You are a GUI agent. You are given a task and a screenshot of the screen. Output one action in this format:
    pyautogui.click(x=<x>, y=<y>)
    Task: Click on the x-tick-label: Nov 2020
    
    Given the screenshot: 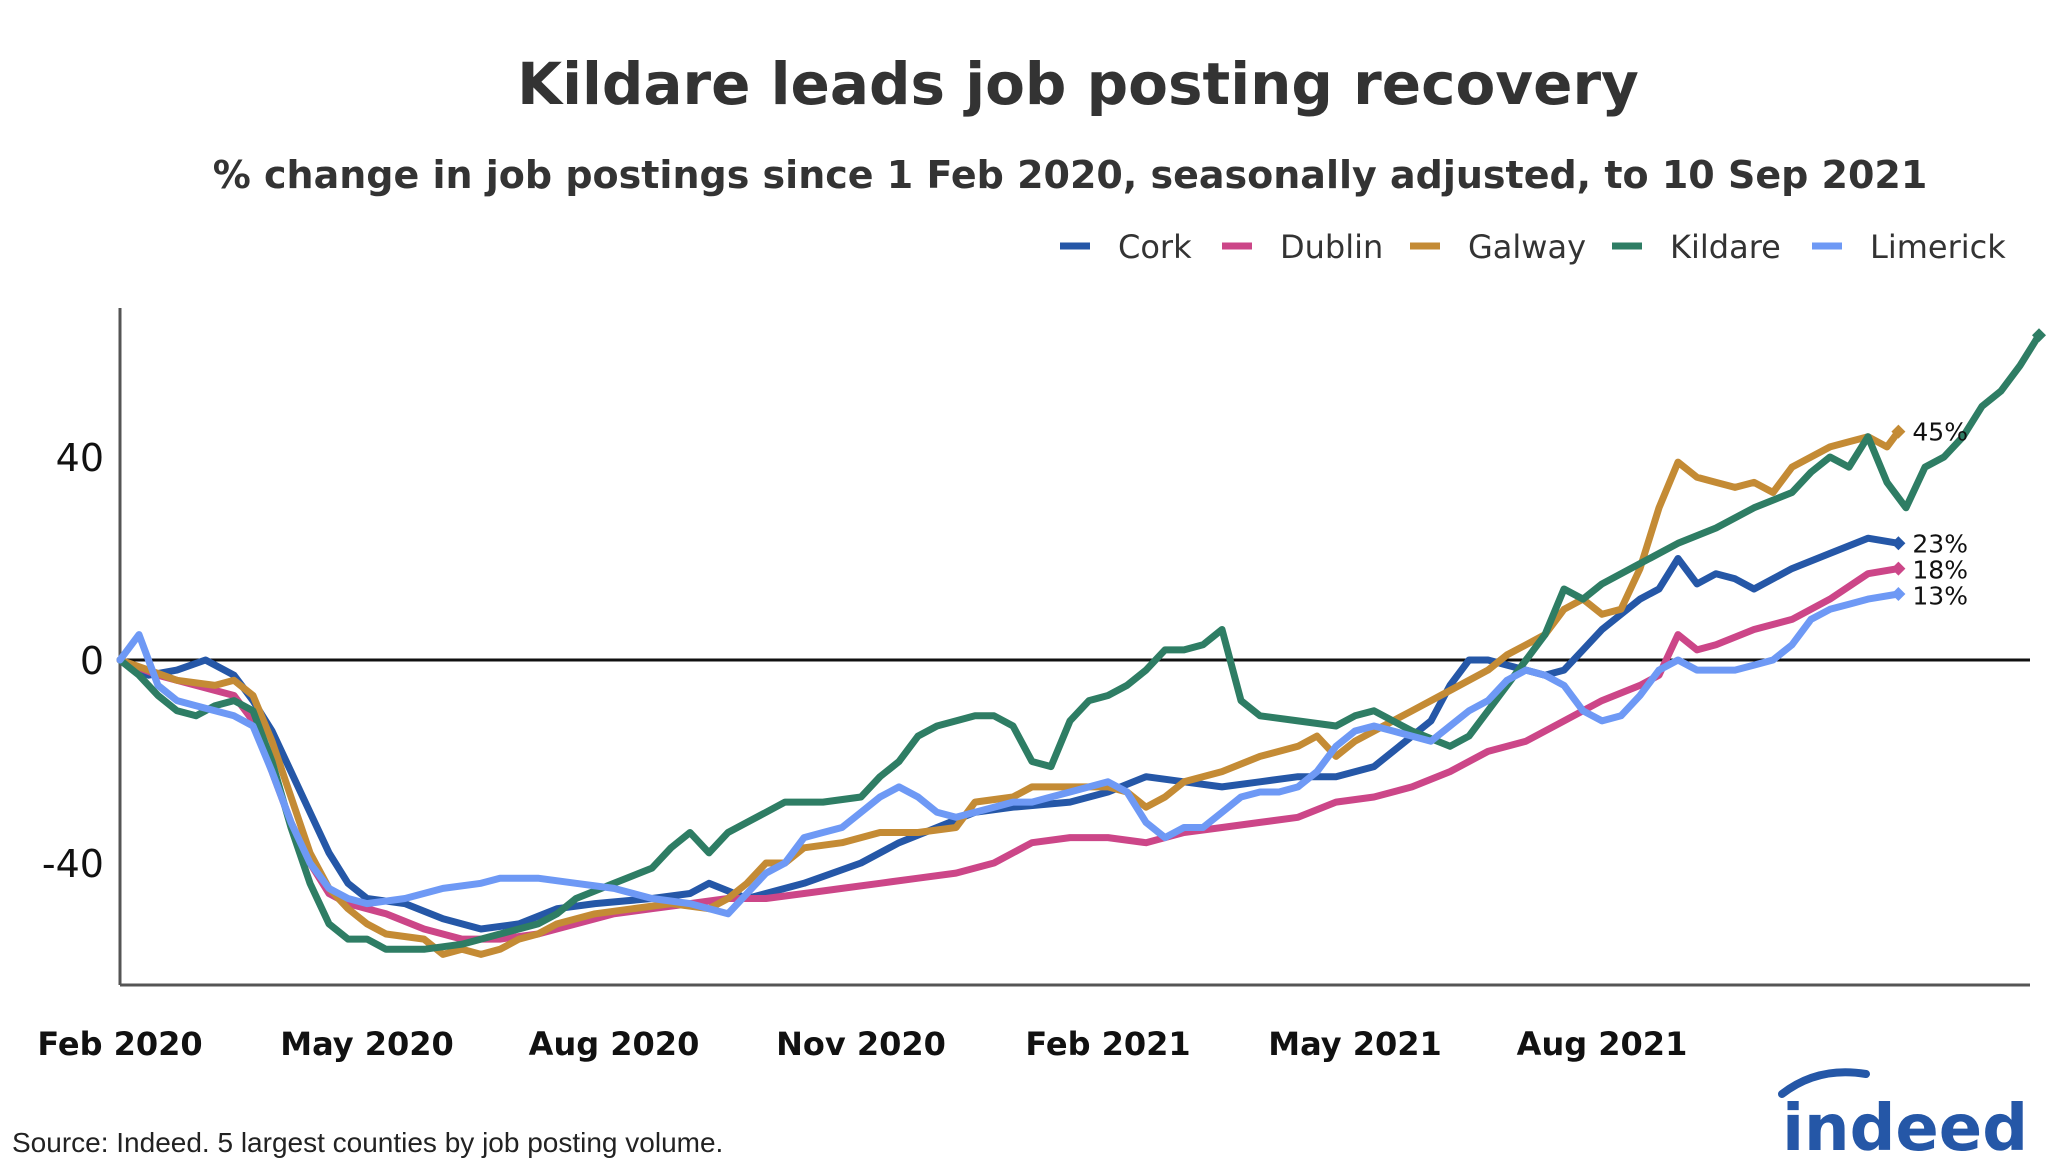 What is the action you would take?
    pyautogui.click(x=861, y=1044)
    